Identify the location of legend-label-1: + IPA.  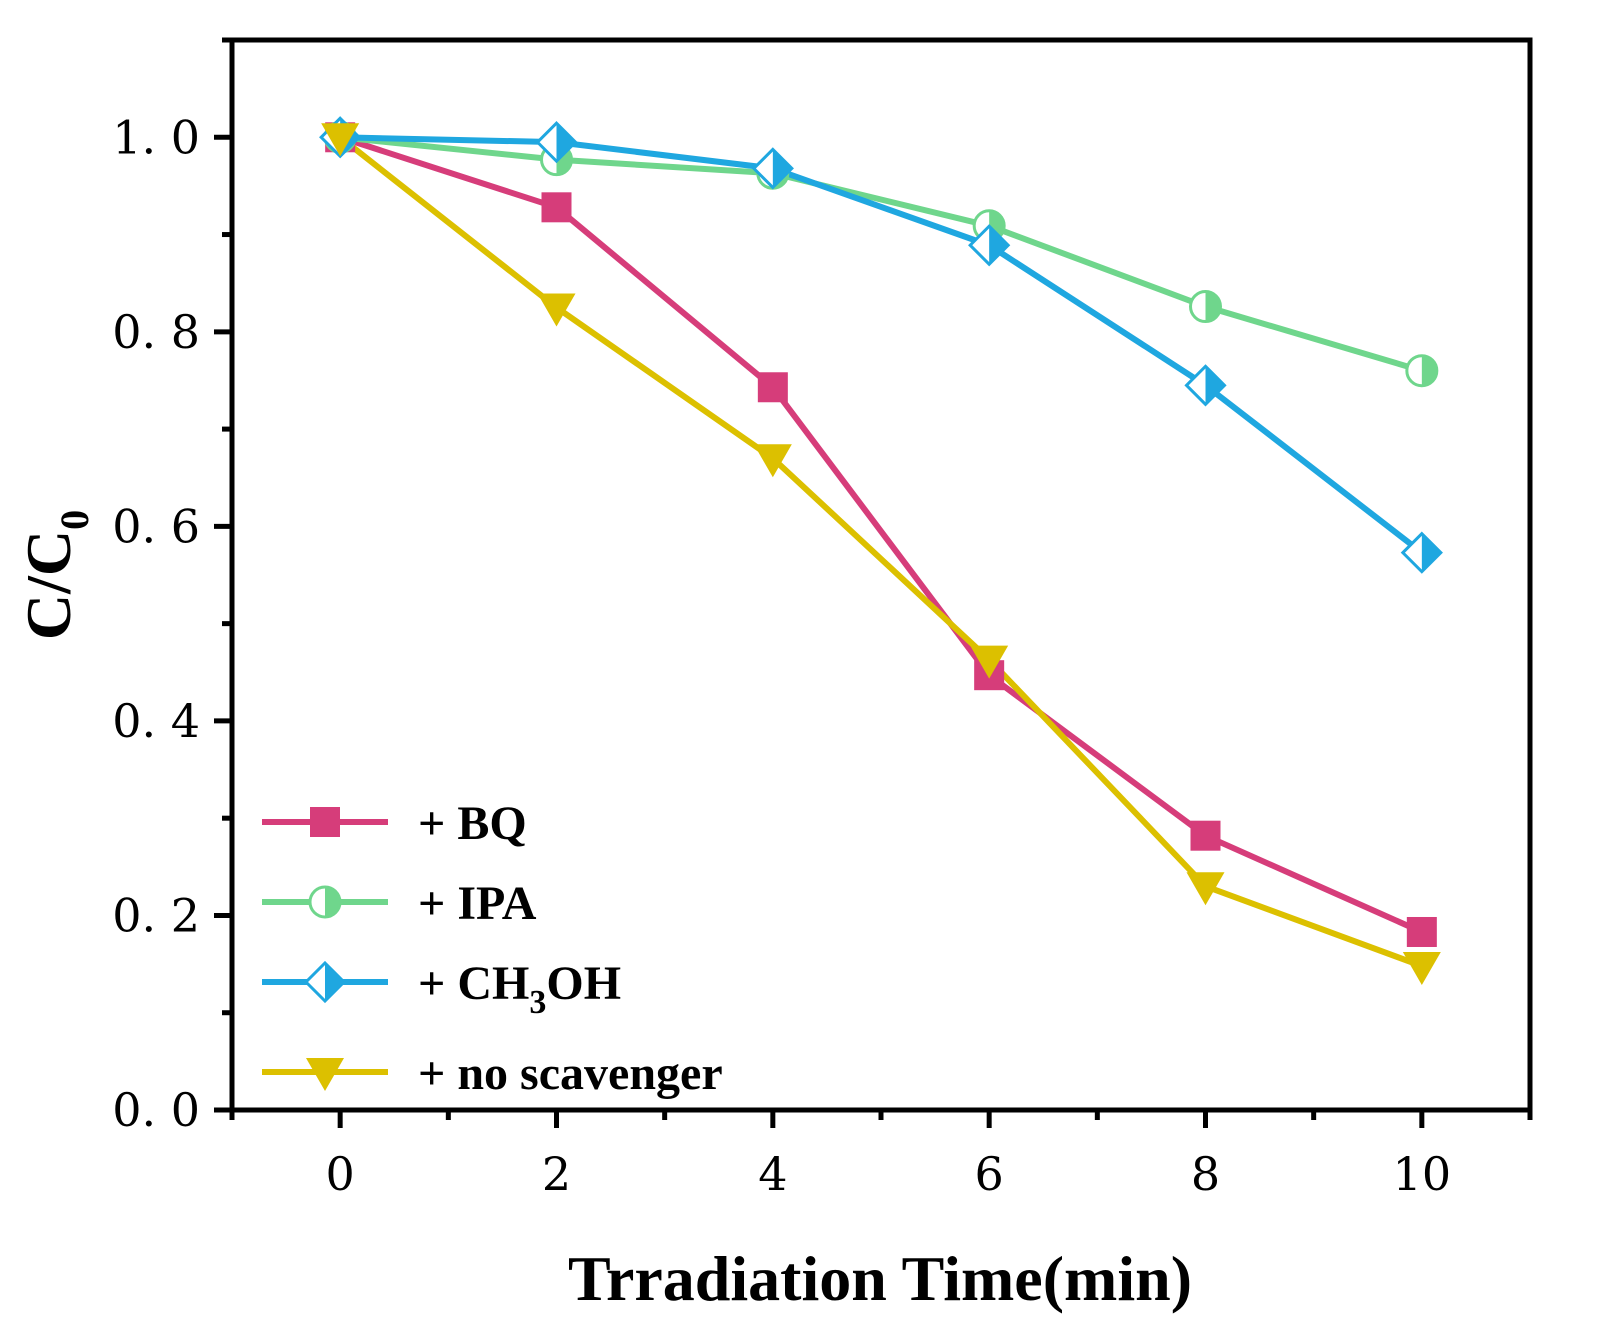
(477, 903).